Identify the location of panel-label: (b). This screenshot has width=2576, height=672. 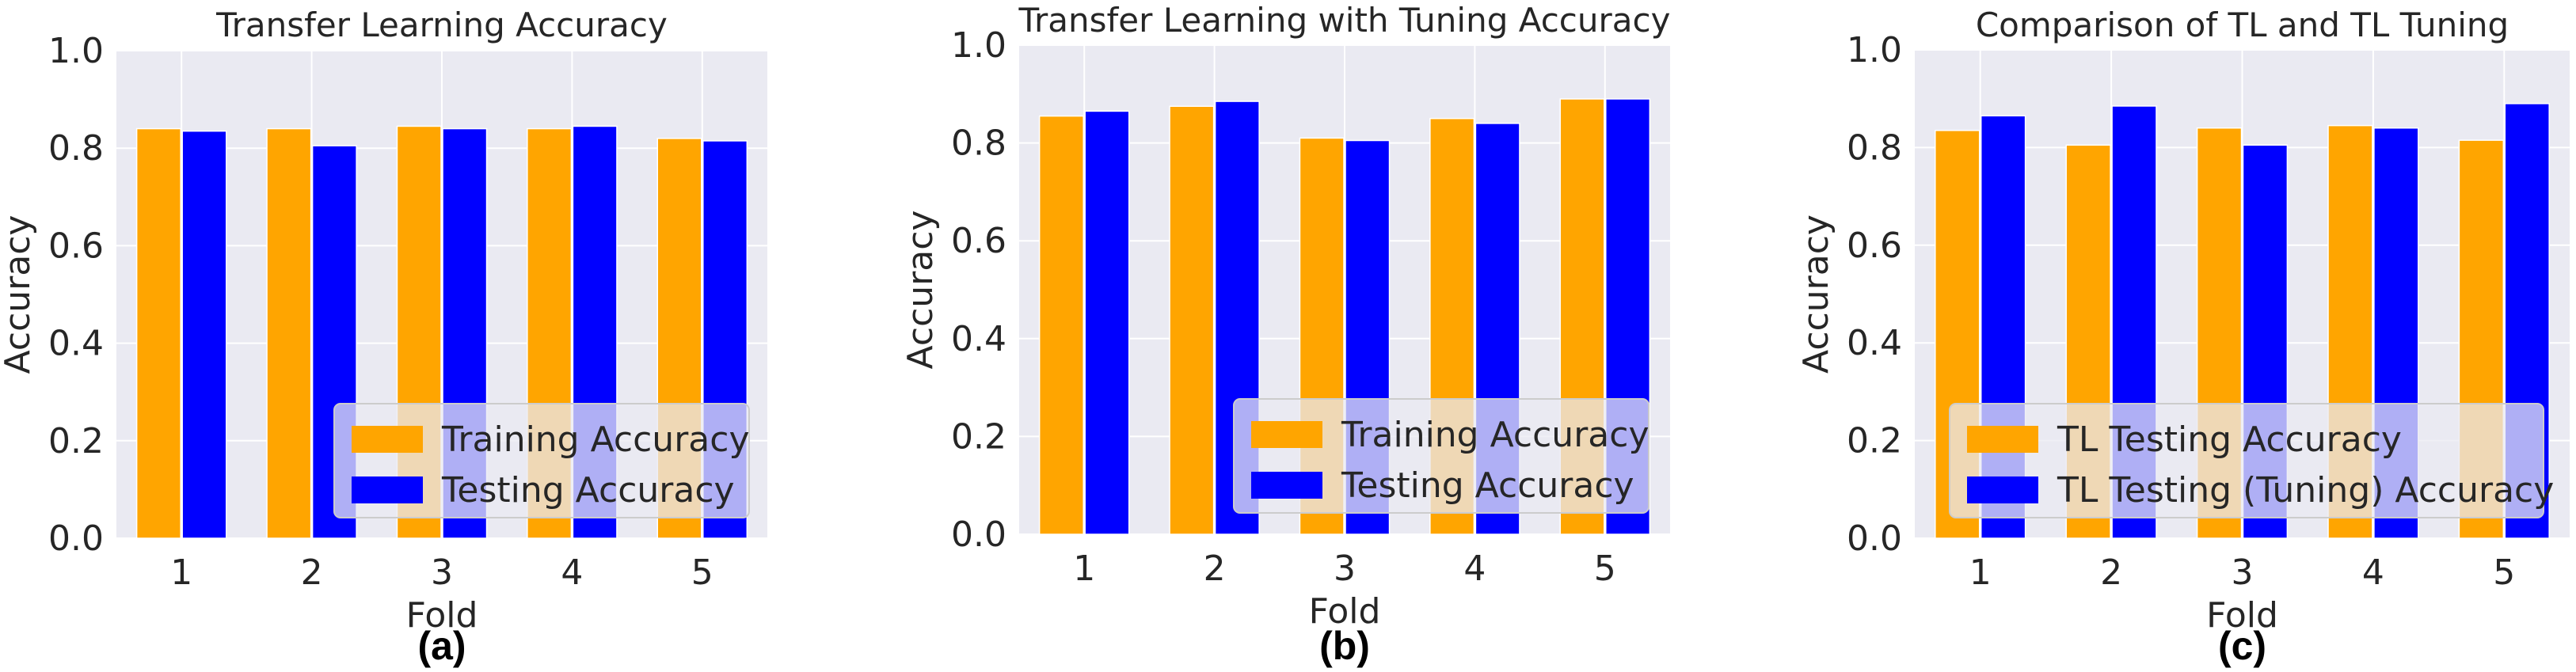
(1344, 646).